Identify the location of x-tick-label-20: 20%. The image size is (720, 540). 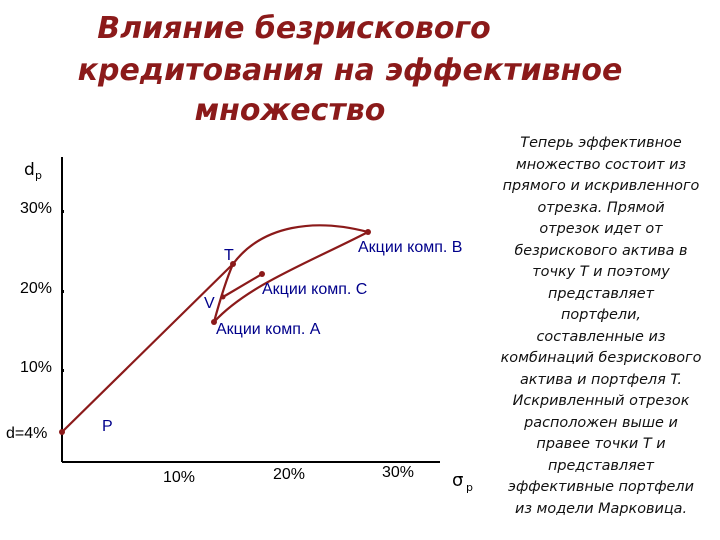
(289, 474).